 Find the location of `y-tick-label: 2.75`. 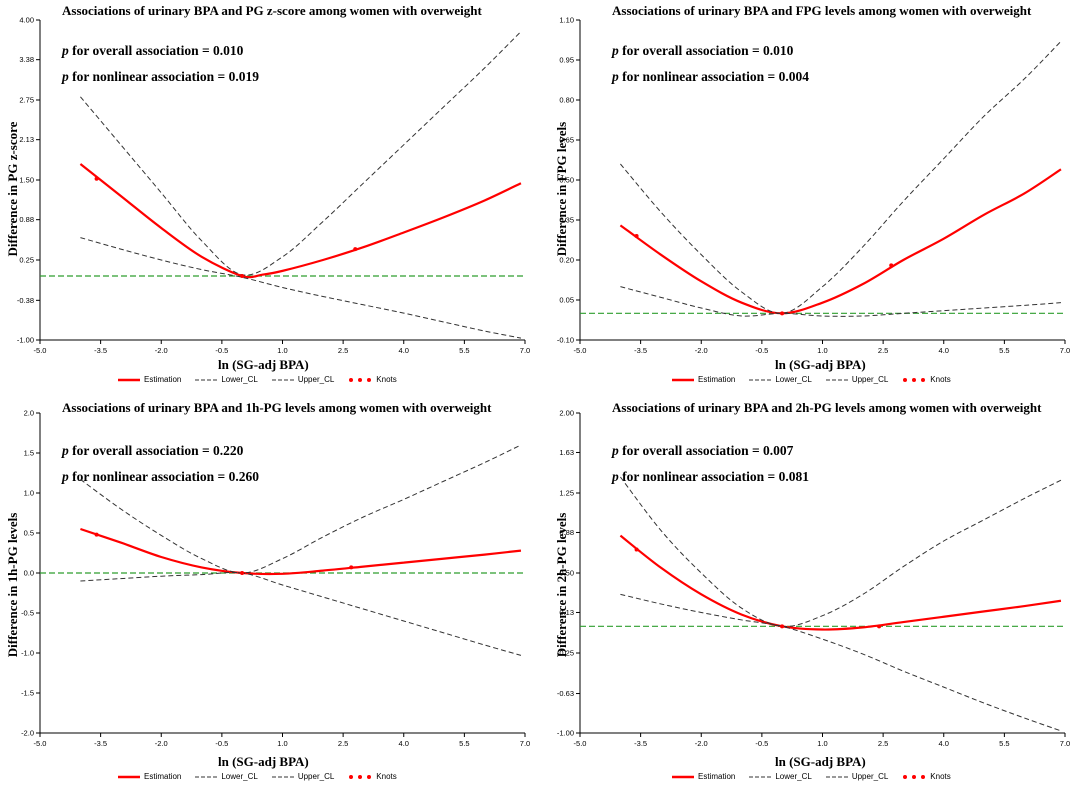

y-tick-label: 2.75 is located at coordinates (26, 100).